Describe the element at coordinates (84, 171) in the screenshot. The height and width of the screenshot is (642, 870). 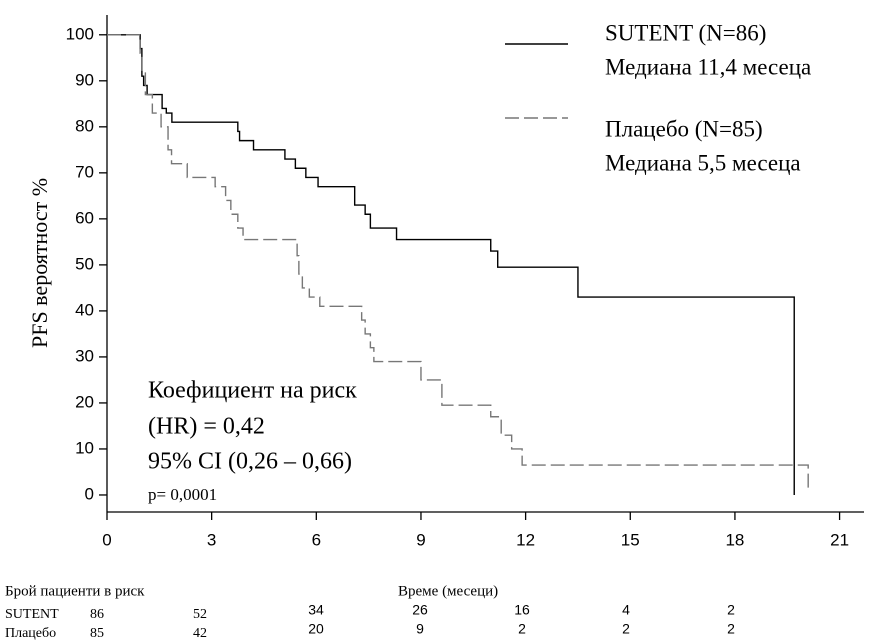
I see `y-tick-label: 70` at that location.